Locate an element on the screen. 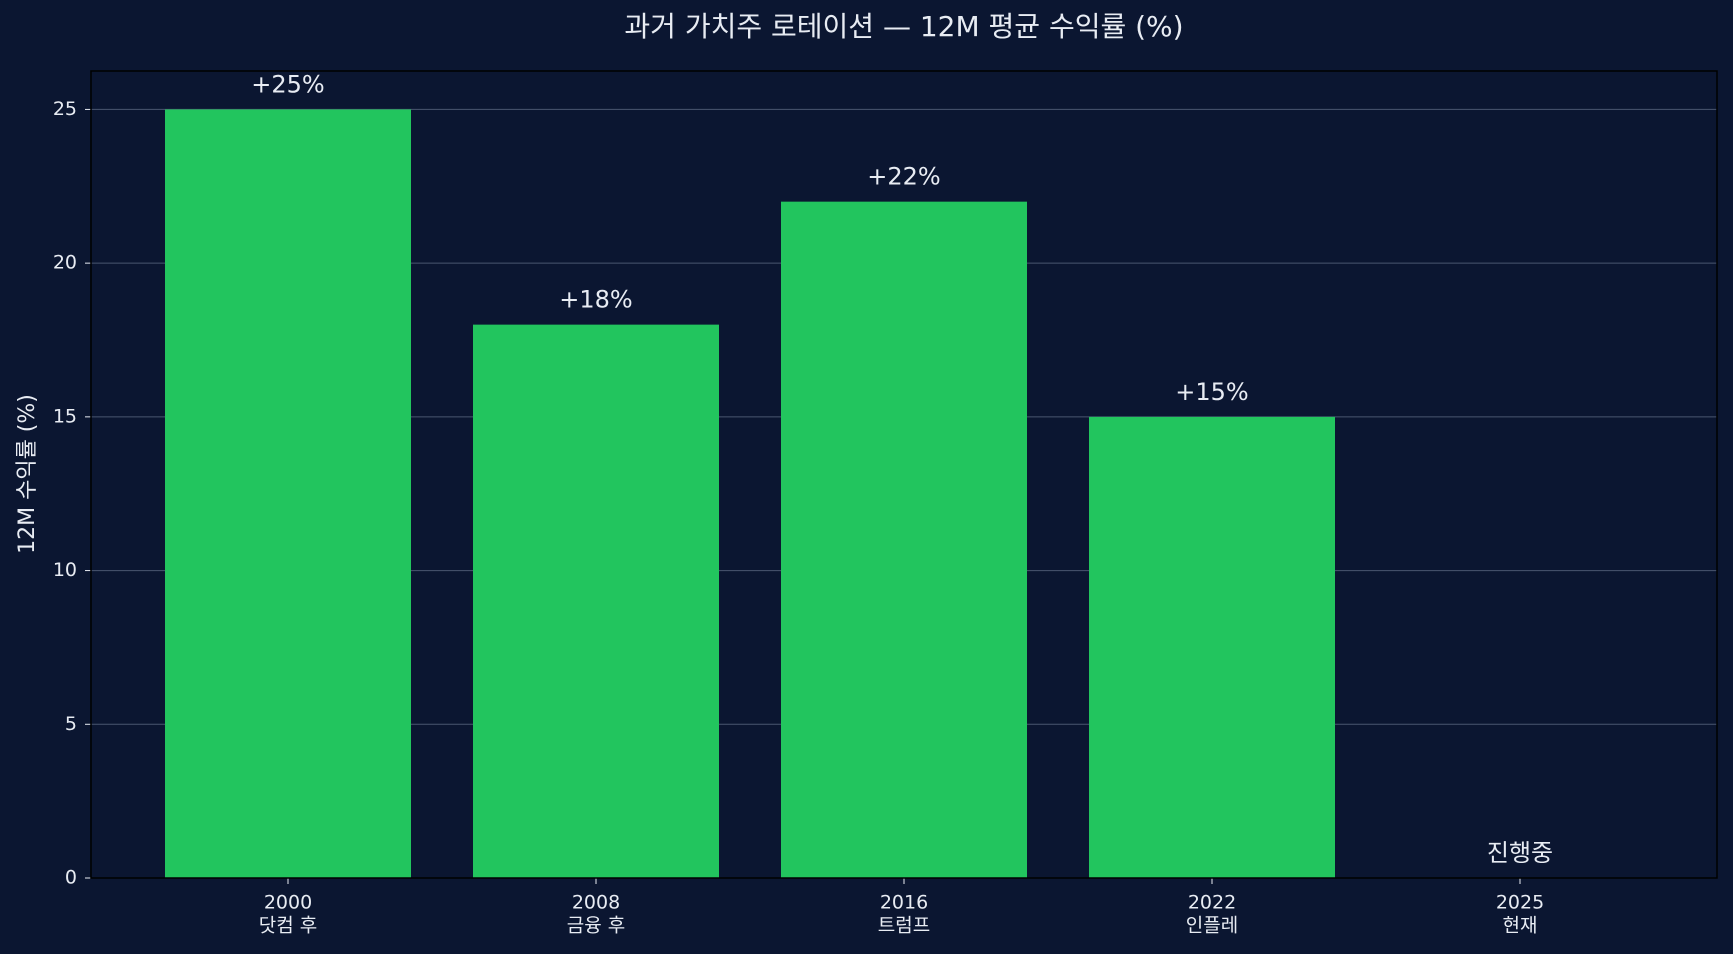  x-tick-label: 2025 is located at coordinates (1520, 903).